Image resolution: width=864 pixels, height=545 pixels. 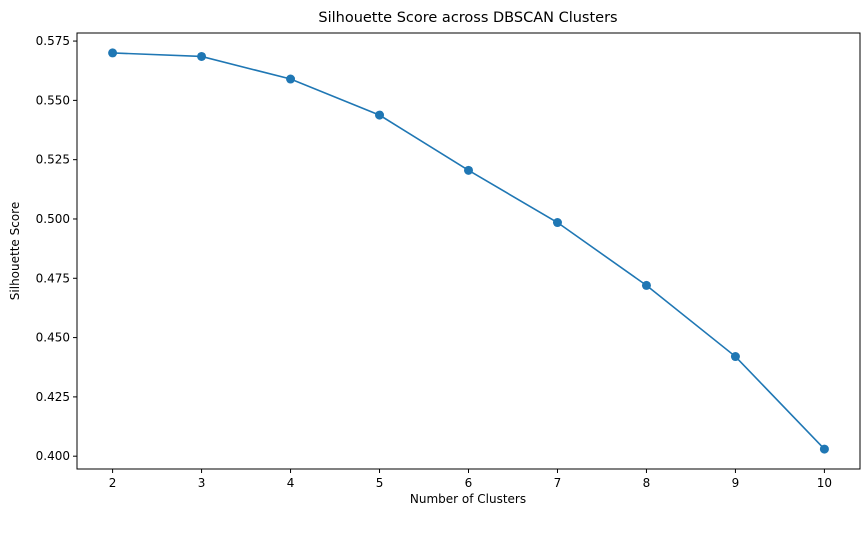 What do you see at coordinates (380, 483) in the screenshot?
I see `x-tick-label: 5` at bounding box center [380, 483].